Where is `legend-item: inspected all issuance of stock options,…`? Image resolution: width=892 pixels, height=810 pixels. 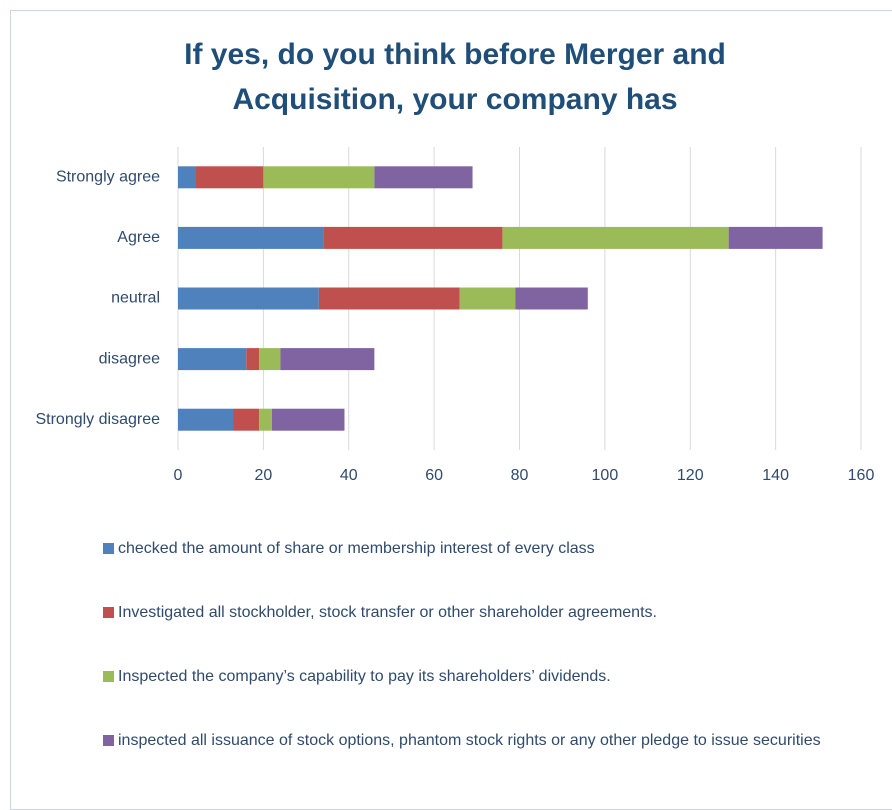 legend-item: inspected all issuance of stock options,… is located at coordinates (463, 740).